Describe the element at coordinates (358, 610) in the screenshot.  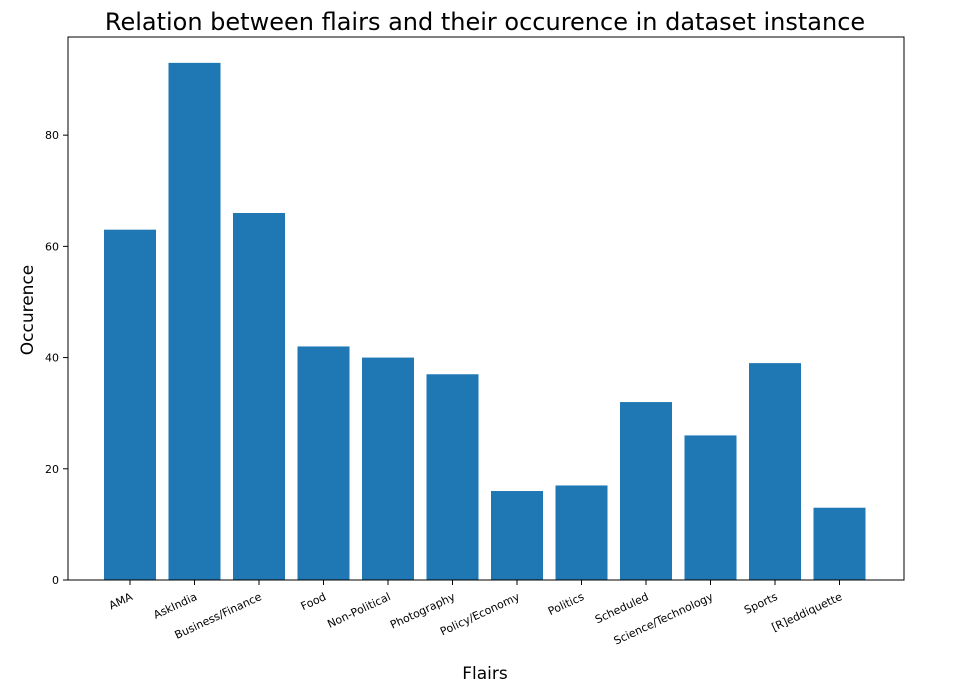
I see `x-tick-label: Non-Political` at that location.